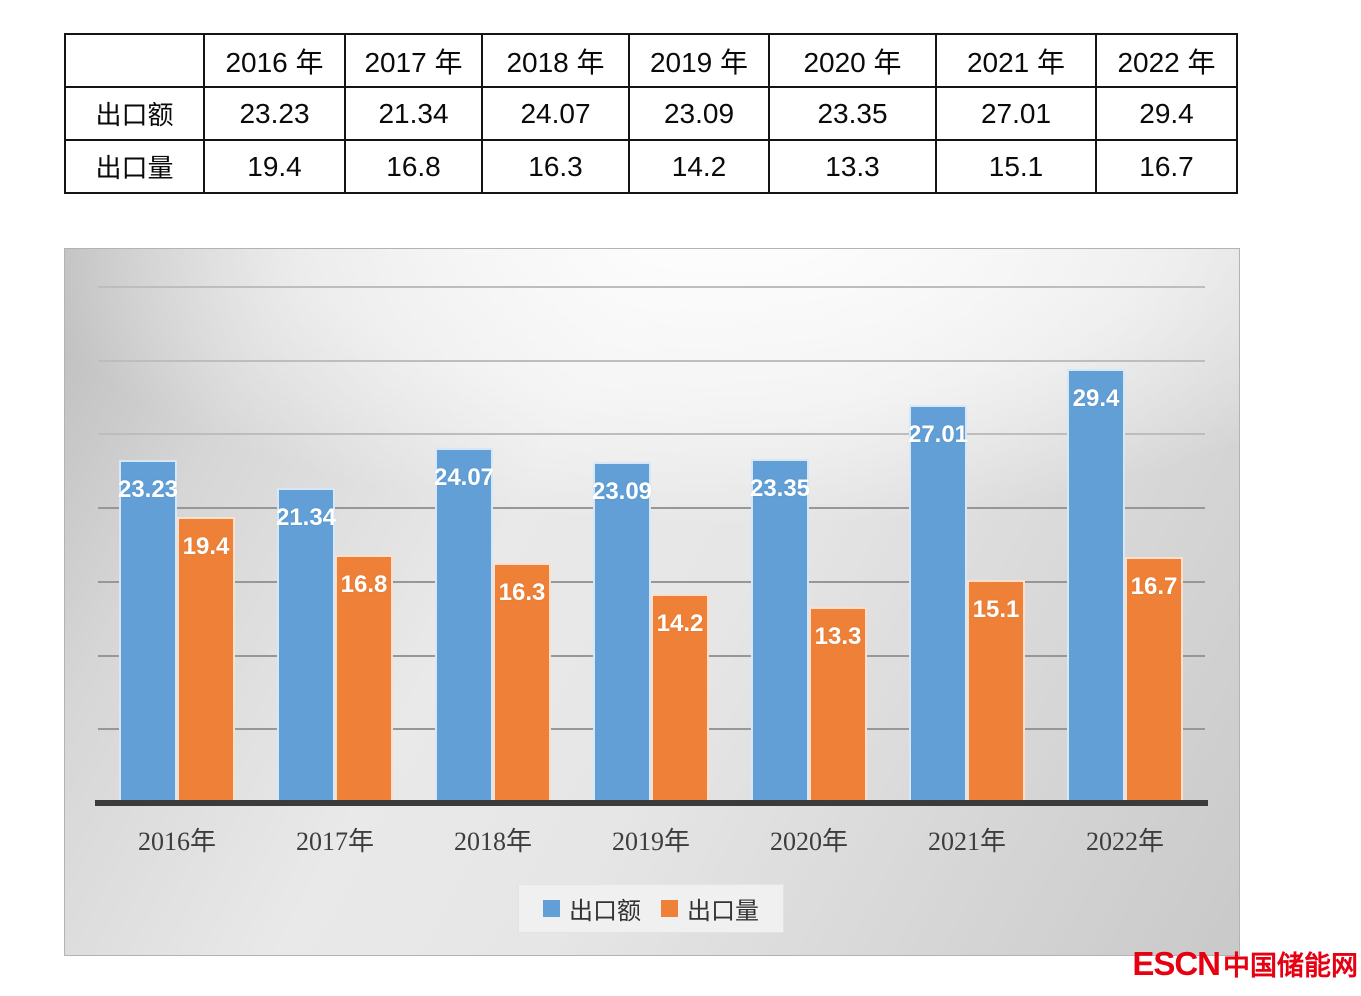 The height and width of the screenshot is (996, 1361). Describe the element at coordinates (522, 592) in the screenshot. I see `bar-label-volume-2018年: 16.3` at that location.